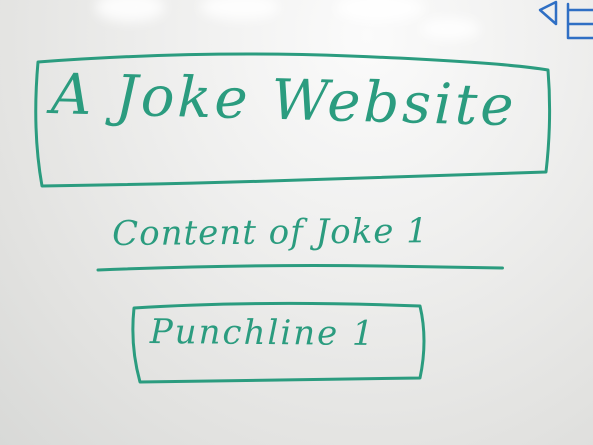 The image size is (593, 445). What do you see at coordinates (284, 101) in the screenshot?
I see `title-text: A Joke Website` at bounding box center [284, 101].